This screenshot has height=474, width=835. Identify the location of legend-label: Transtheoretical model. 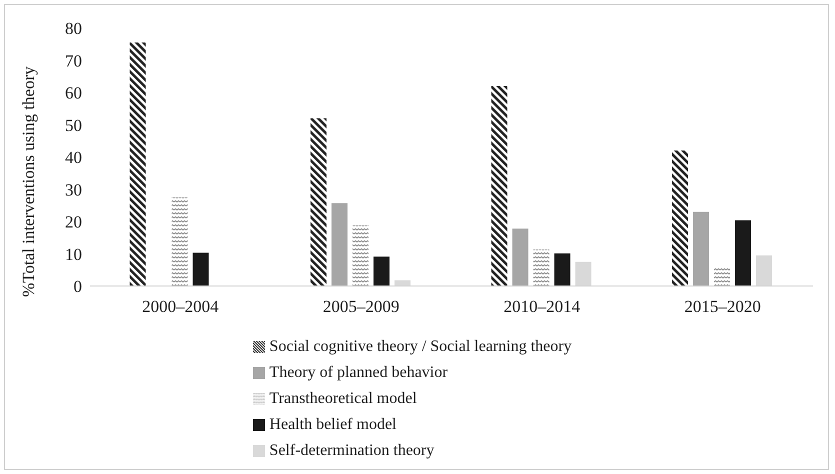
(343, 398).